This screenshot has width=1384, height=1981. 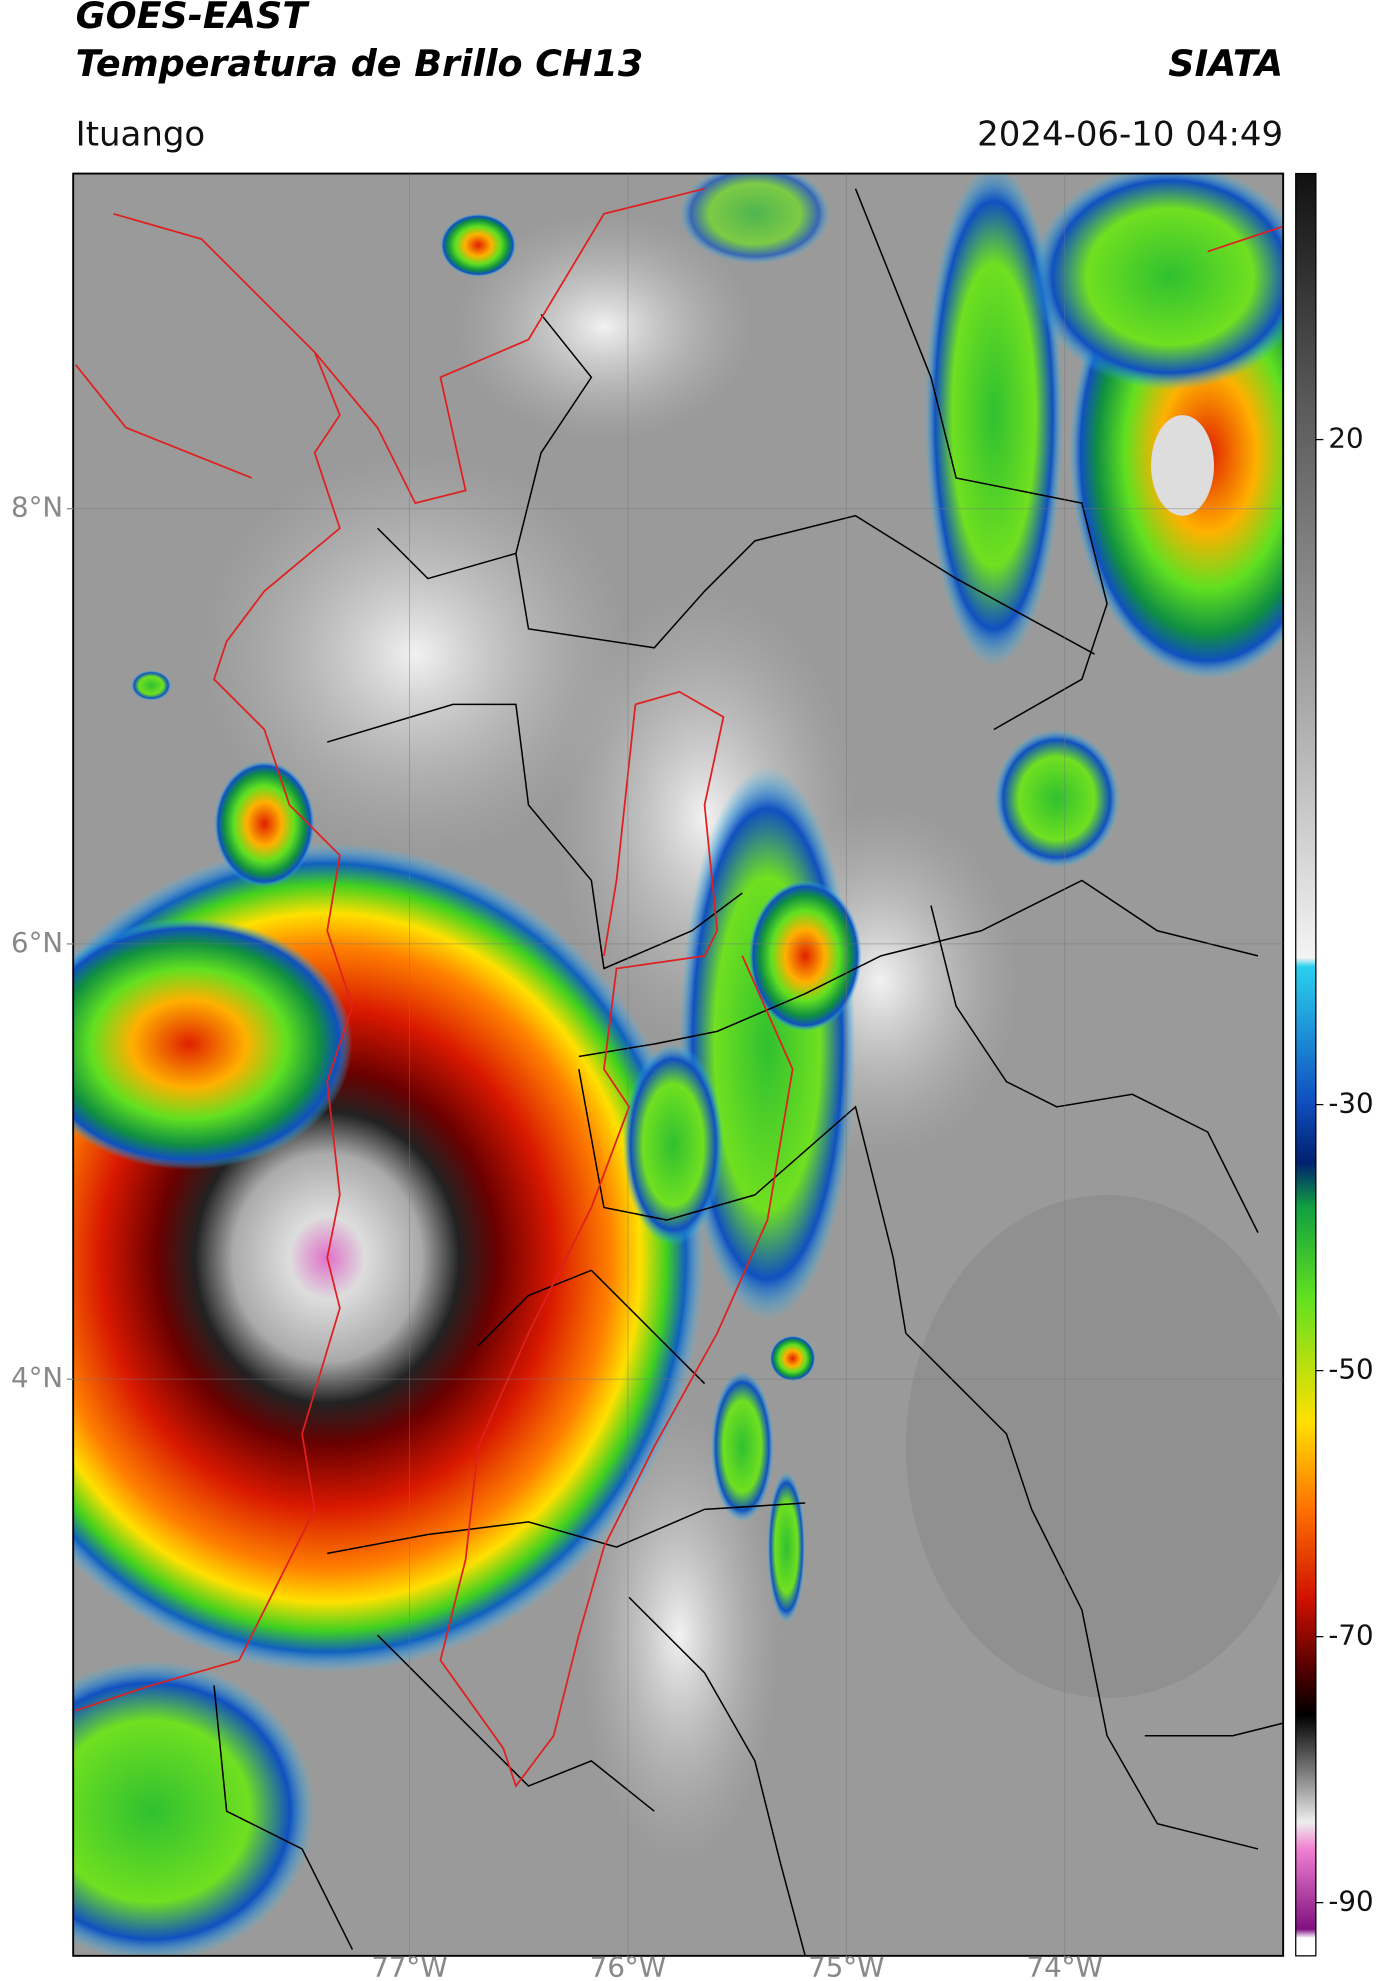 What do you see at coordinates (1225, 63) in the screenshot?
I see `source: SIATA` at bounding box center [1225, 63].